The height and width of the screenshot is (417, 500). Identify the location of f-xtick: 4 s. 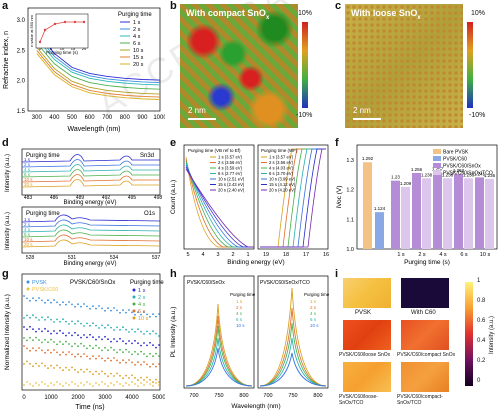
(443, 255).